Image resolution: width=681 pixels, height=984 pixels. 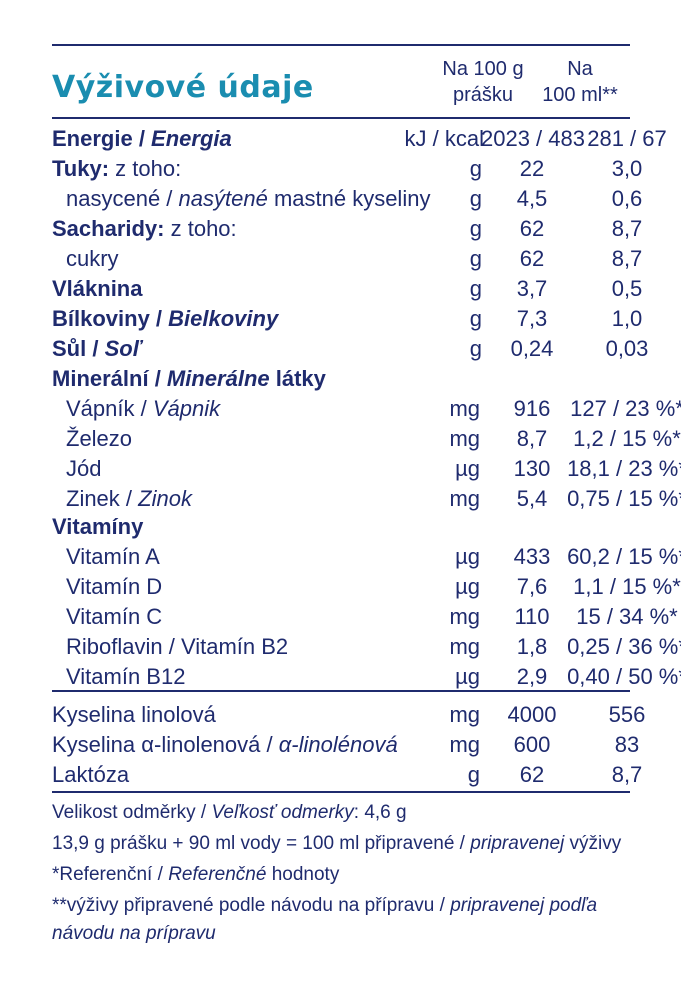 What do you see at coordinates (342, 379) in the screenshot?
I see `minerals-heading: Minerální / Minerálne látky` at bounding box center [342, 379].